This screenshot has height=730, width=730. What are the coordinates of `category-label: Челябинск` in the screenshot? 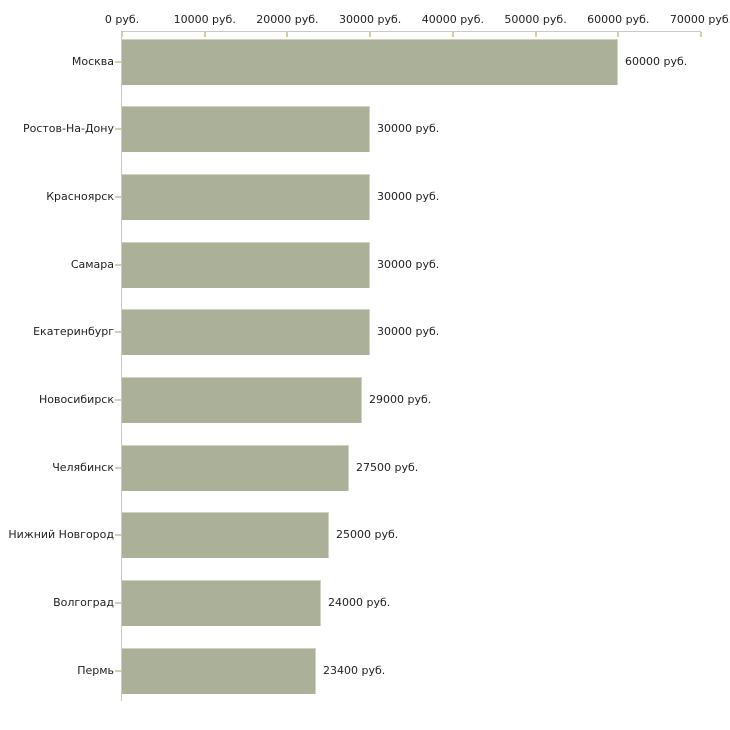 It's located at (83, 467).